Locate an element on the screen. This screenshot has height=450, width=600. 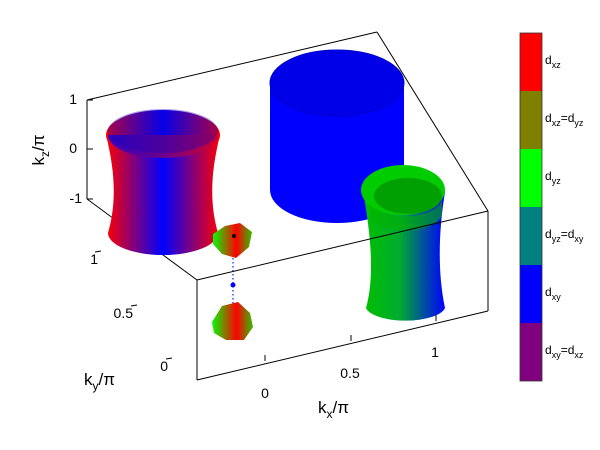
svg-text: ky/π is located at coordinates (99, 381).